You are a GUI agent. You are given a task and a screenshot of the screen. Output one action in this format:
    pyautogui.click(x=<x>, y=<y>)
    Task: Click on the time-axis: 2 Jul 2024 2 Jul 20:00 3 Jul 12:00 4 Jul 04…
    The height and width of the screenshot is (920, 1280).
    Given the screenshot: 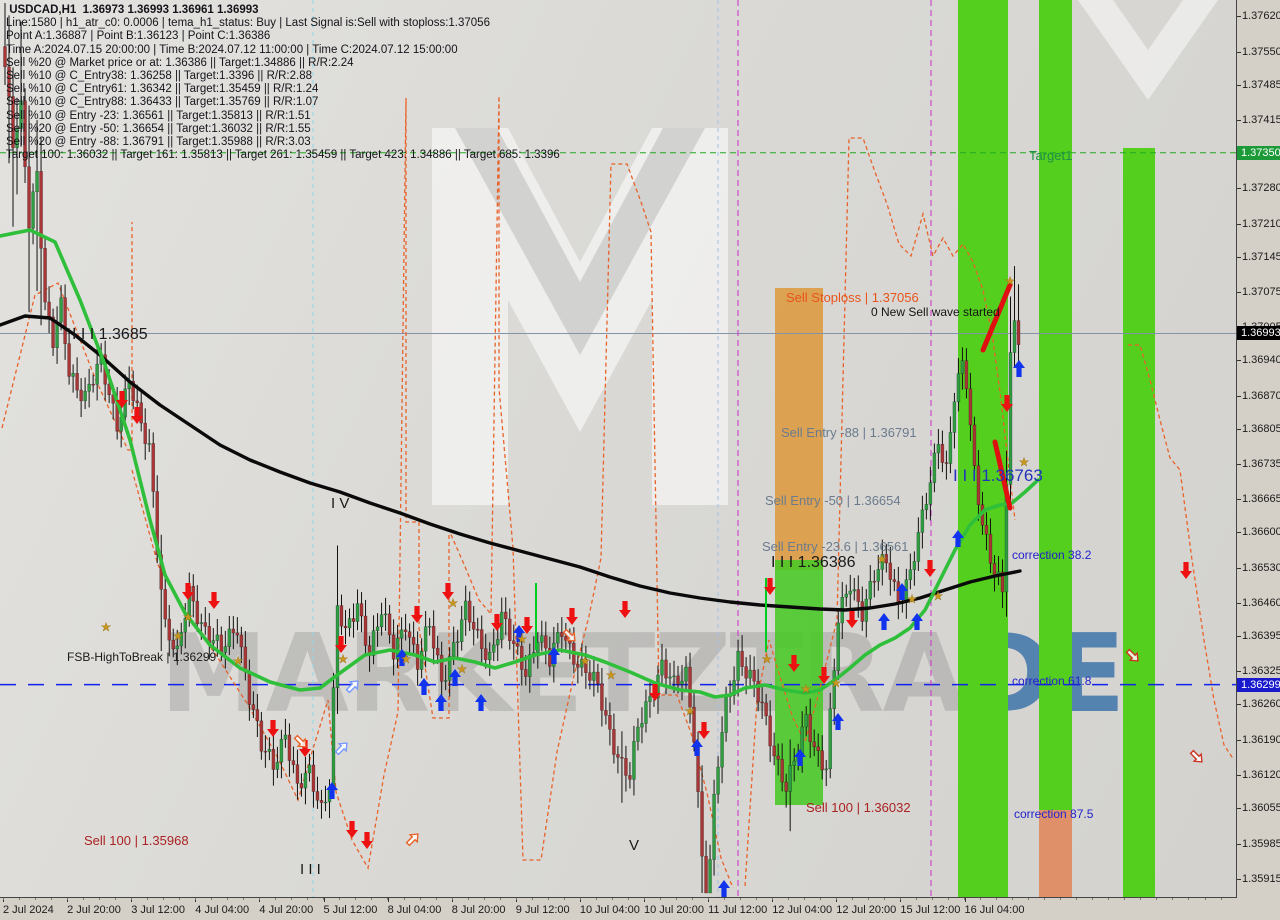 What is the action you would take?
    pyautogui.click(x=640, y=909)
    